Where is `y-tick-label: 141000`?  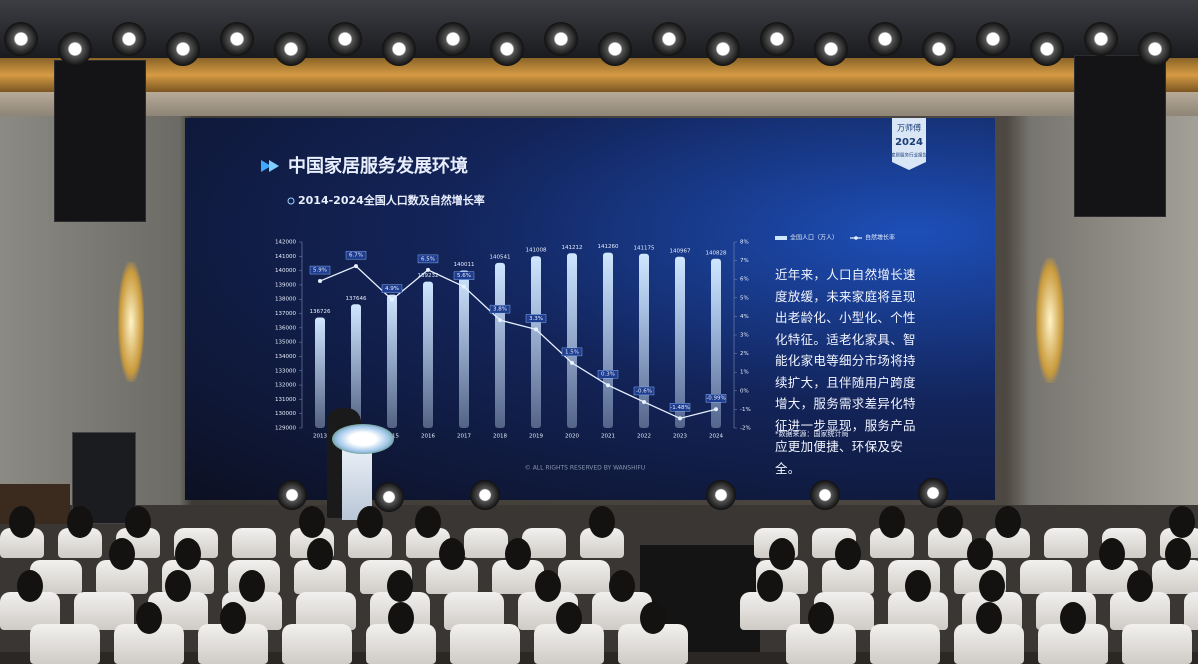
y-tick-label: 141000 is located at coordinates (285, 257).